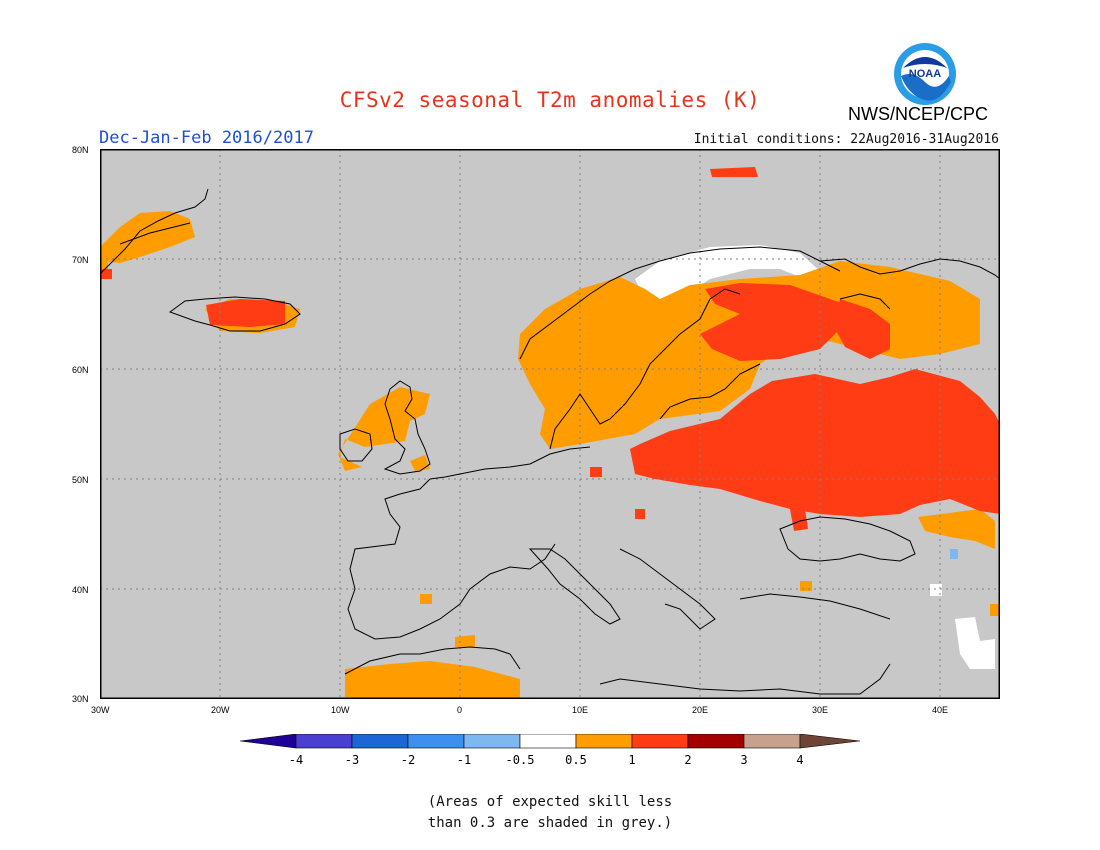 The width and height of the screenshot is (1100, 850). I want to click on orange-area-east-spot, so click(995, 610).